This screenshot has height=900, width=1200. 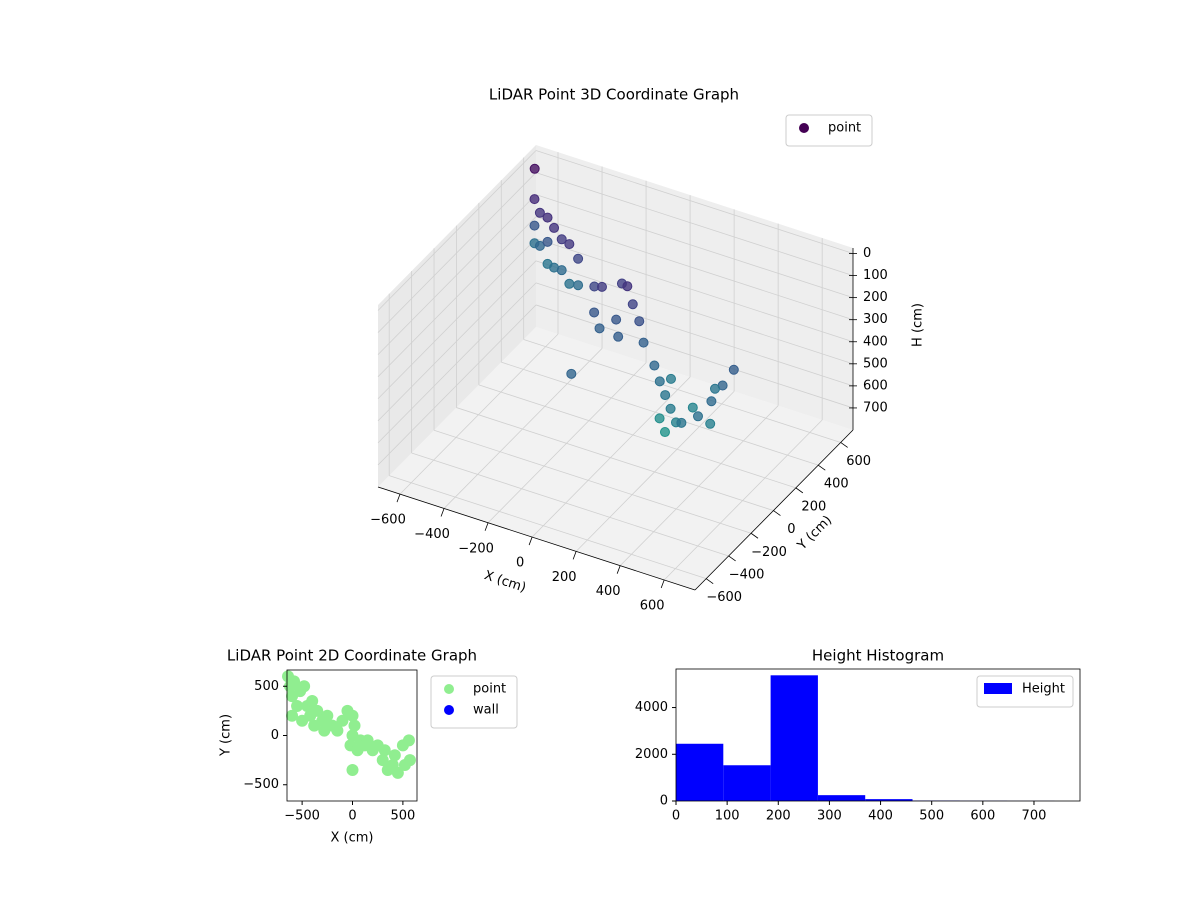 What do you see at coordinates (998, 688) in the screenshot?
I see `legend-swatch` at bounding box center [998, 688].